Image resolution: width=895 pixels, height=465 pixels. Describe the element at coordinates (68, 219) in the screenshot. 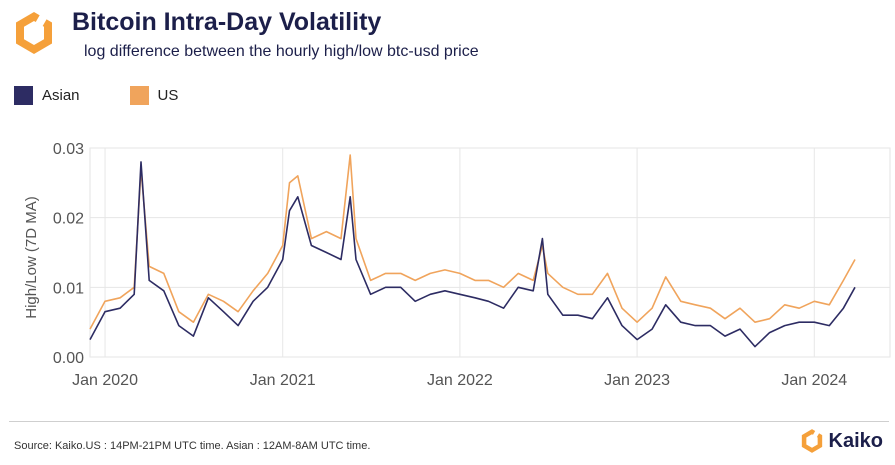

I see `y-tick-label: 0.02` at that location.